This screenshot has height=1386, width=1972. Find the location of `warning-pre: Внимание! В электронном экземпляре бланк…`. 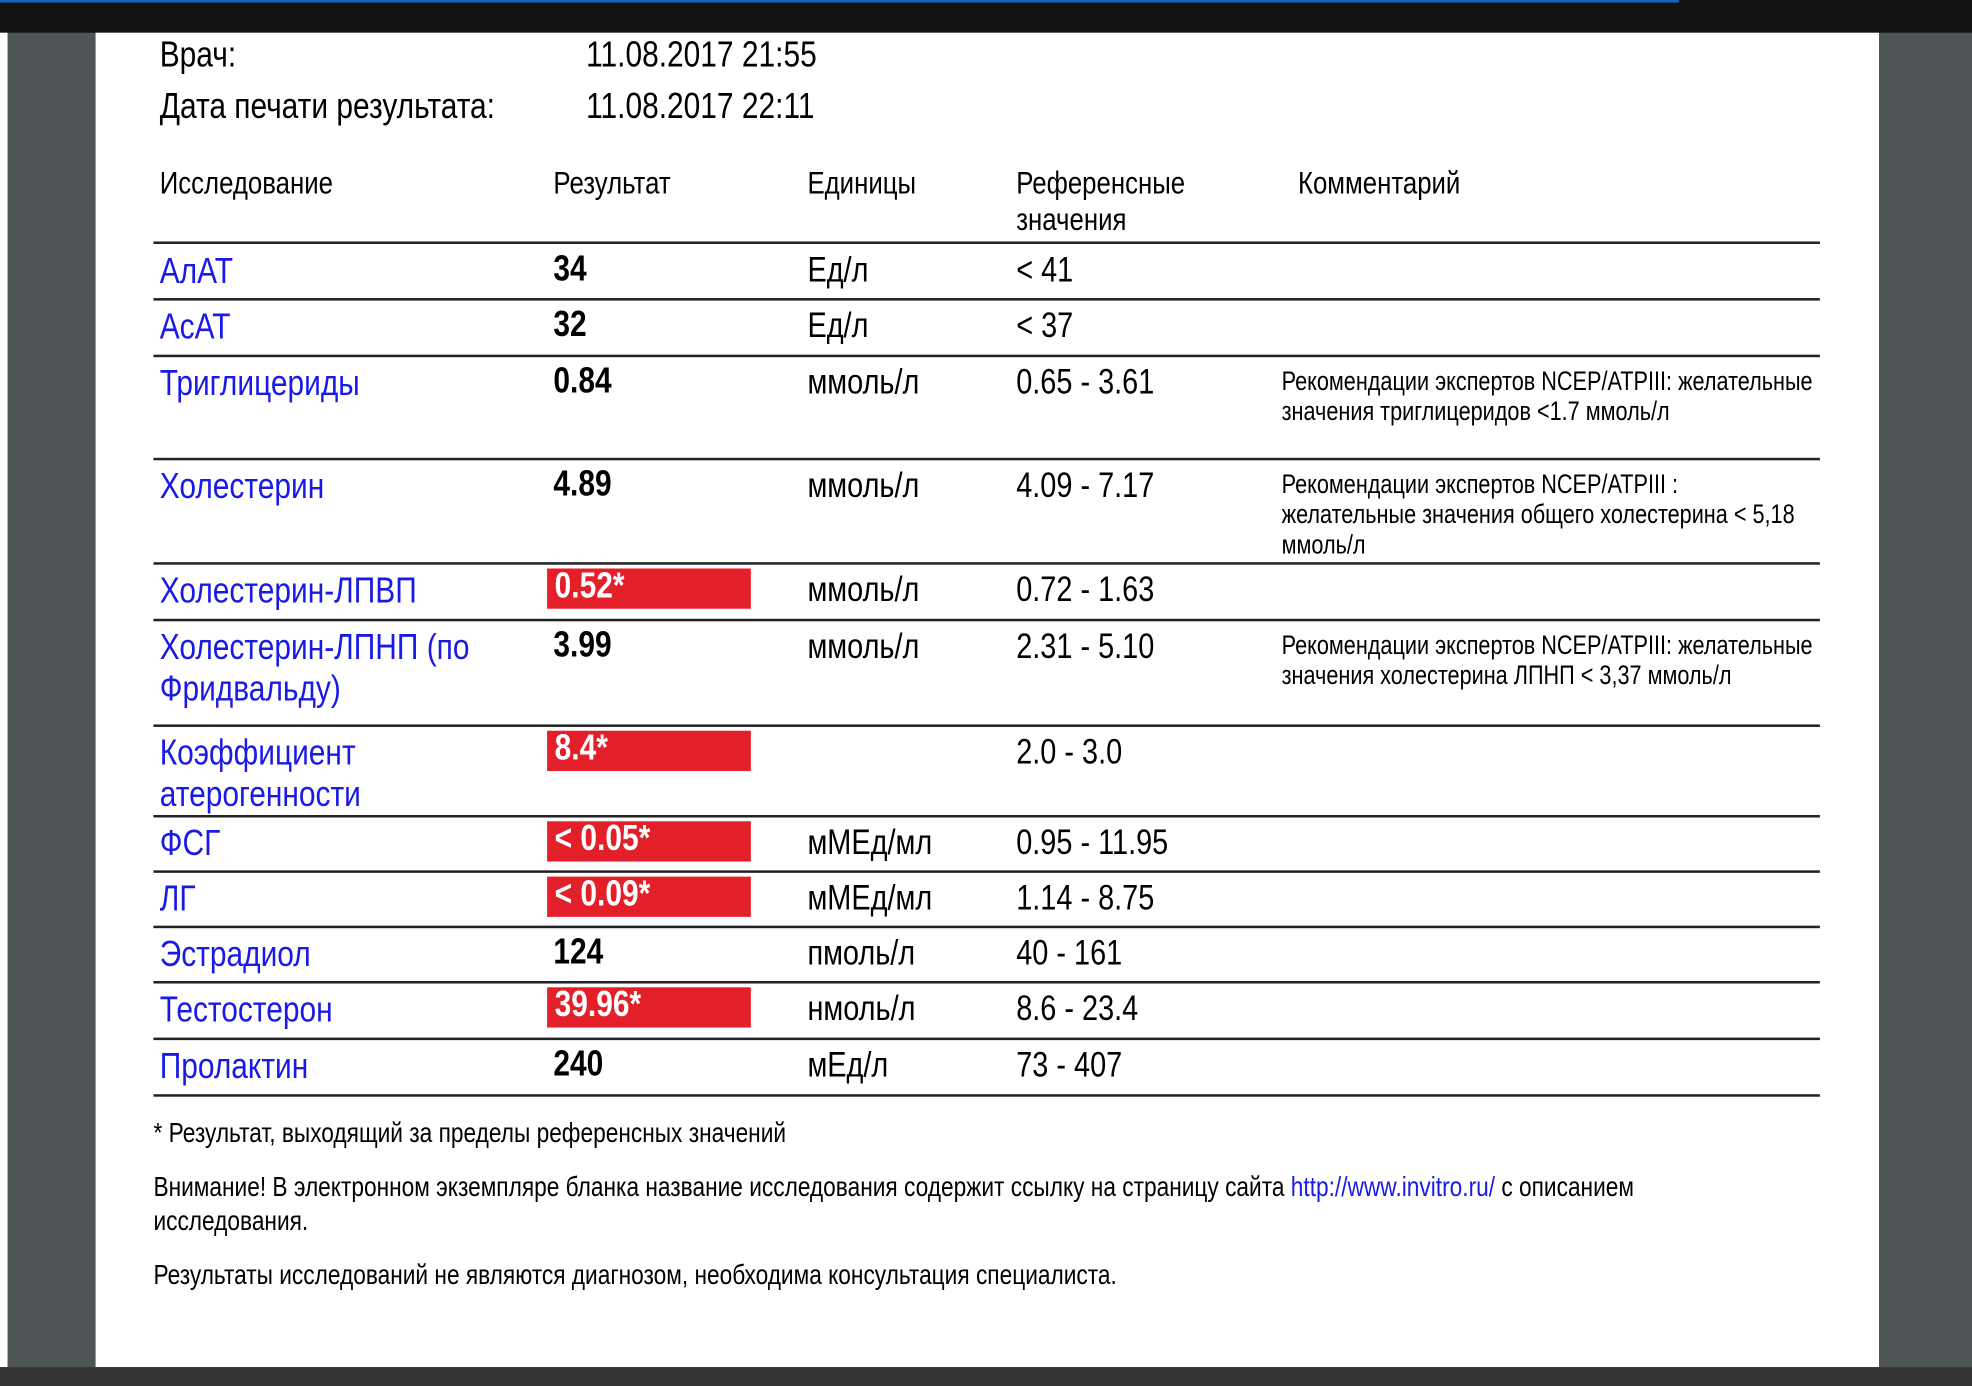

warning-pre: Внимание! В электронном экземпляре бланк… is located at coordinates (722, 1186).